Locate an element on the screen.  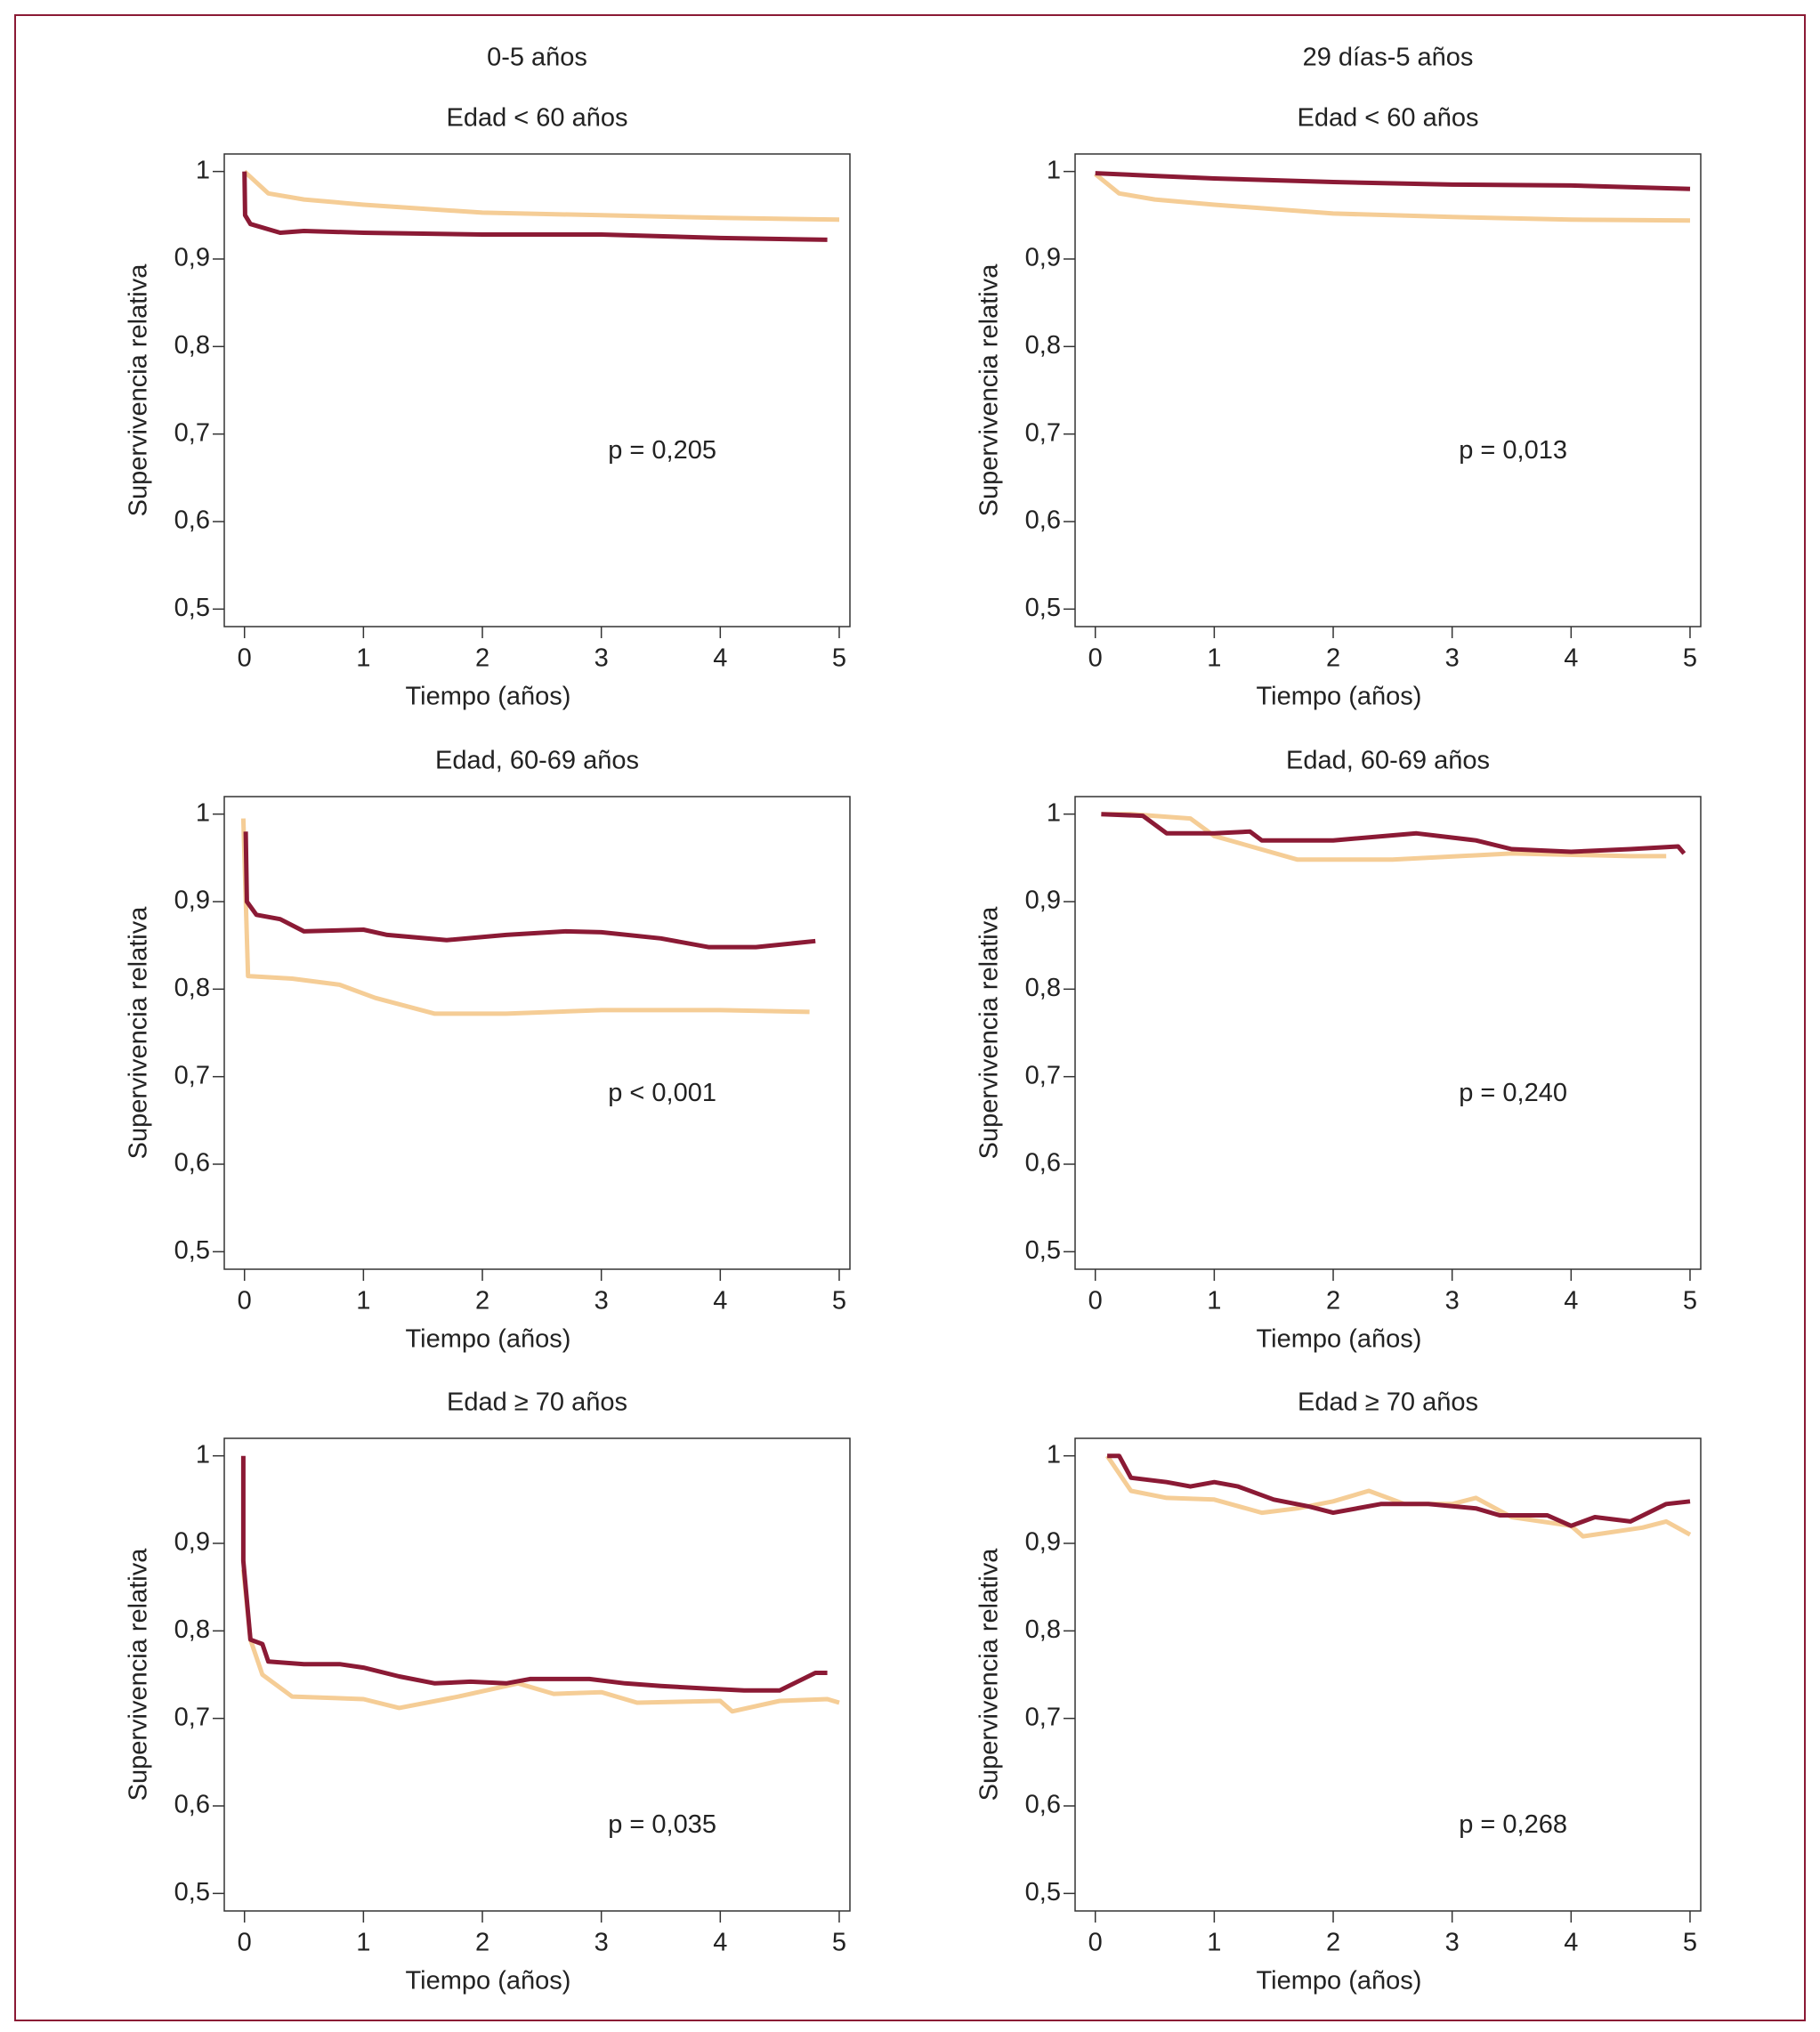
p-value-annotation: p = 0,013 is located at coordinates (1513, 450).